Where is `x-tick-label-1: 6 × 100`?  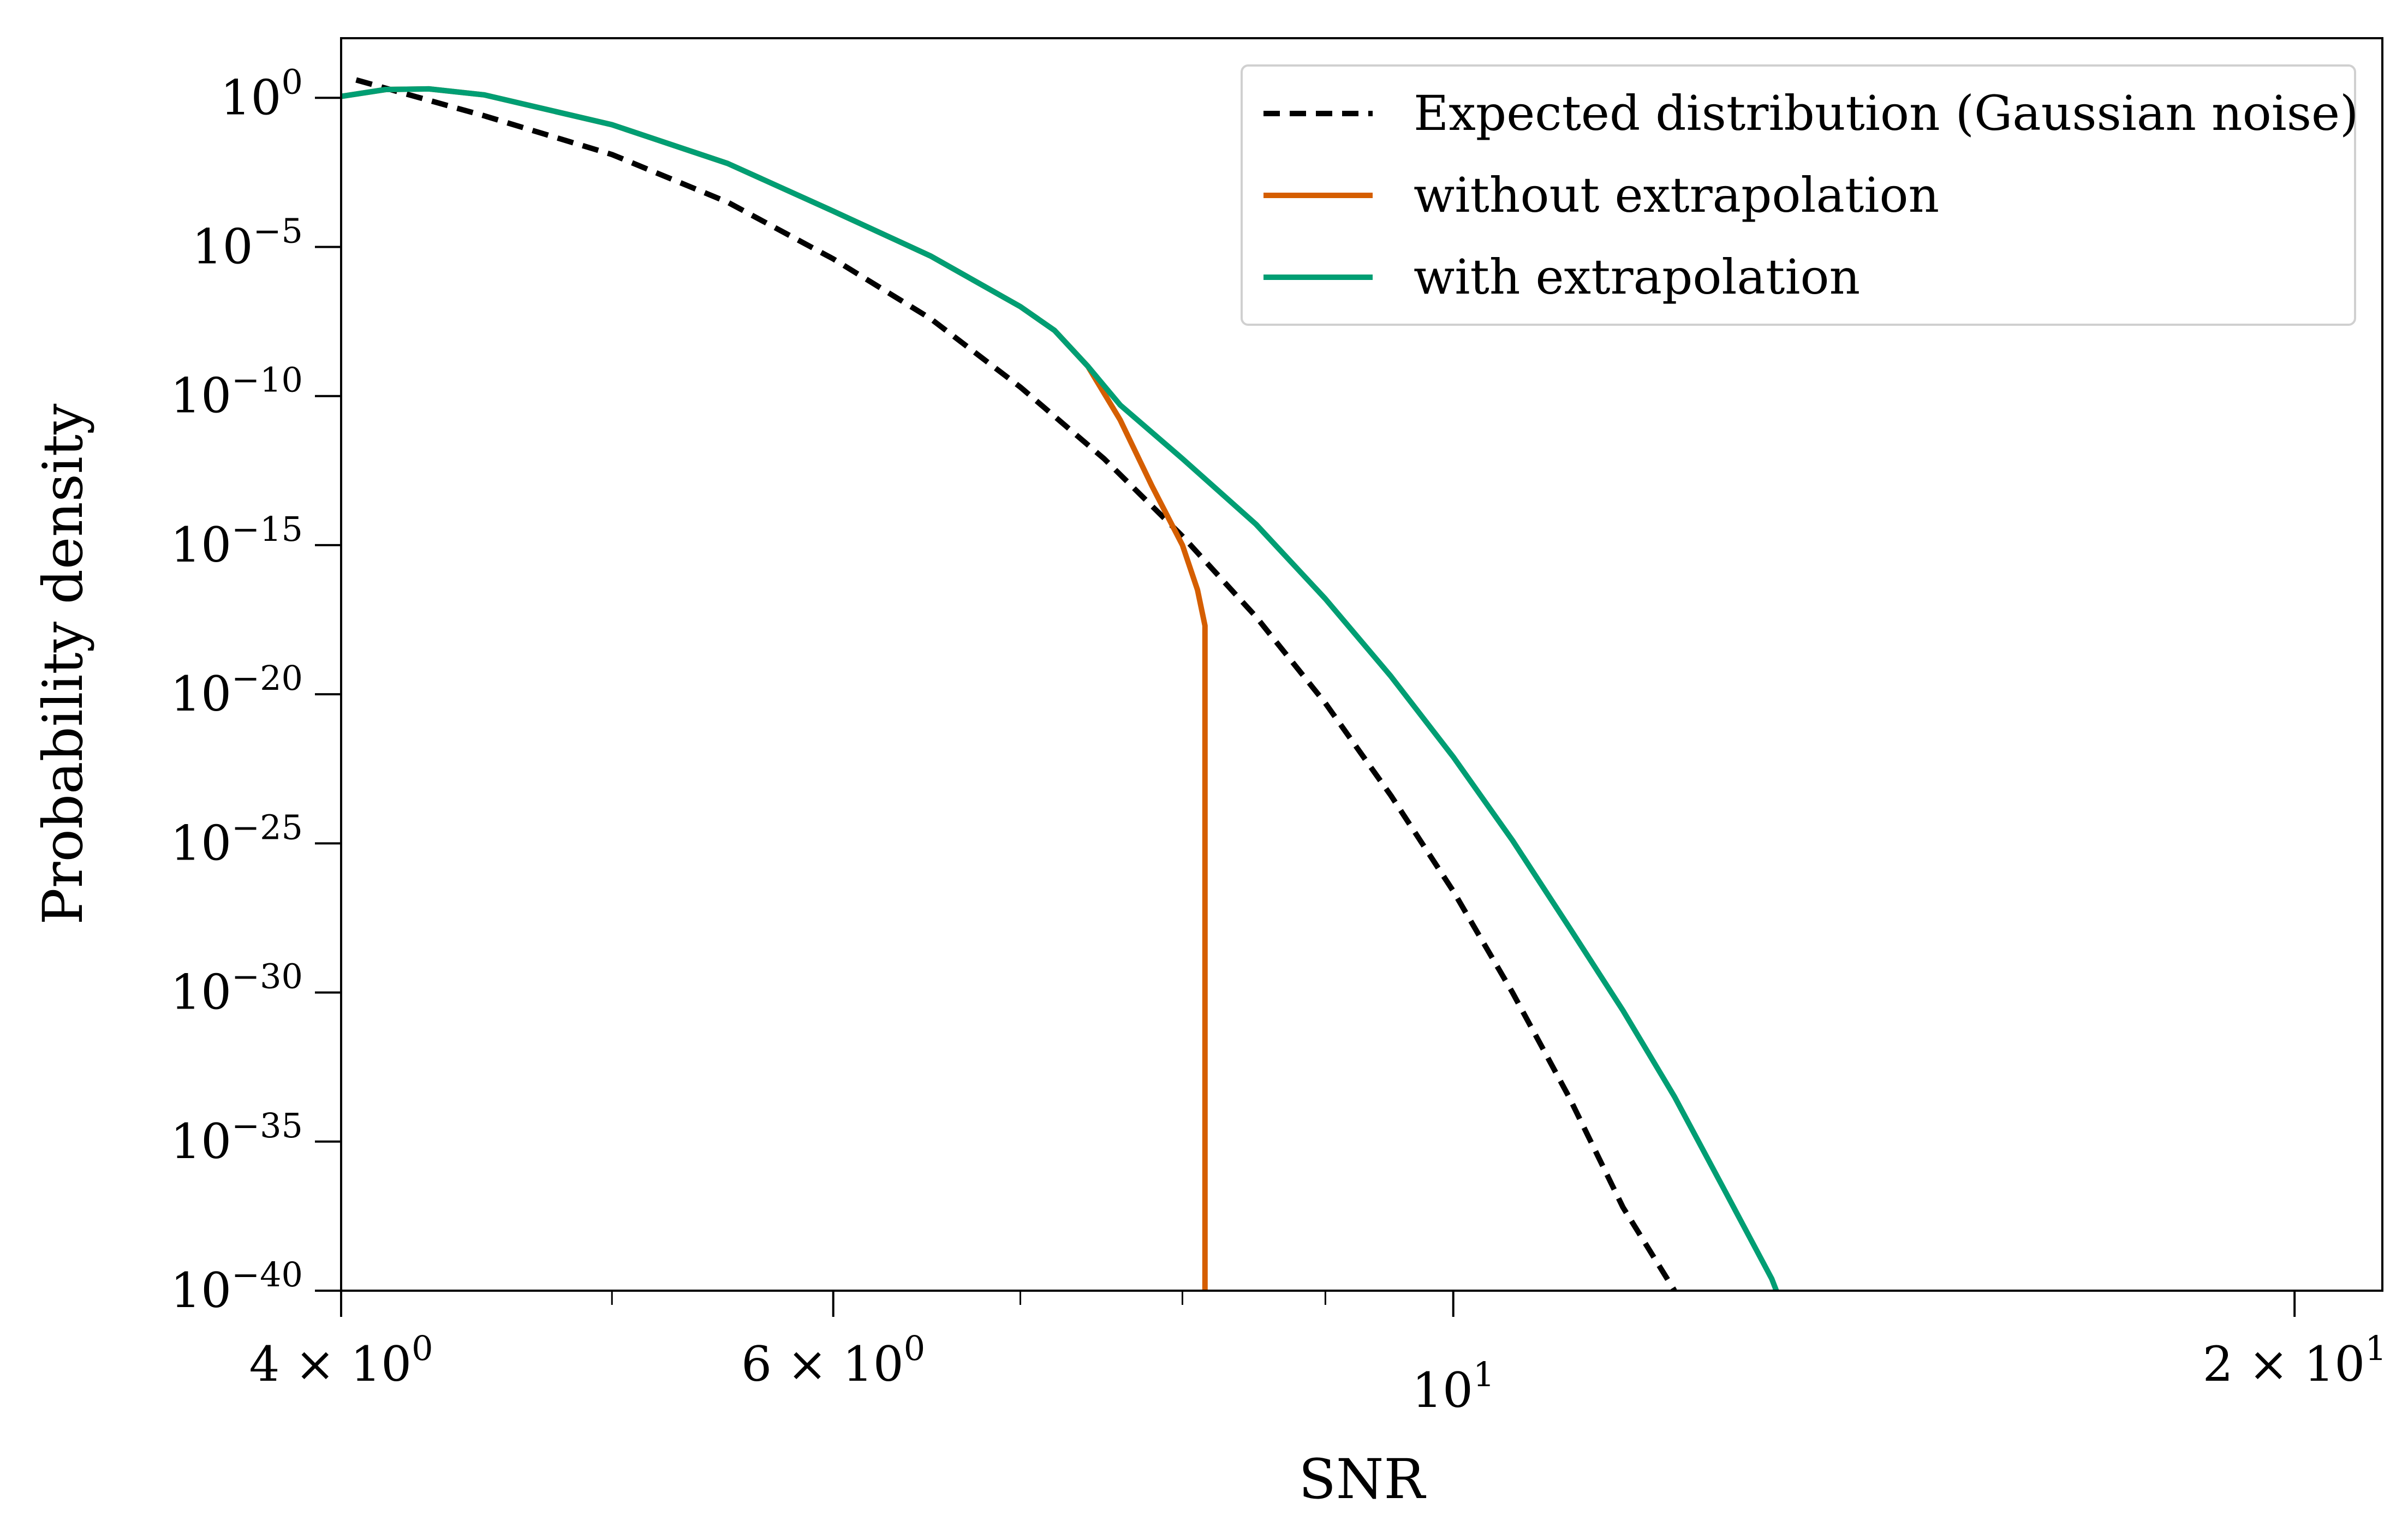
x-tick-label-1: 6 × 100 is located at coordinates (833, 1360).